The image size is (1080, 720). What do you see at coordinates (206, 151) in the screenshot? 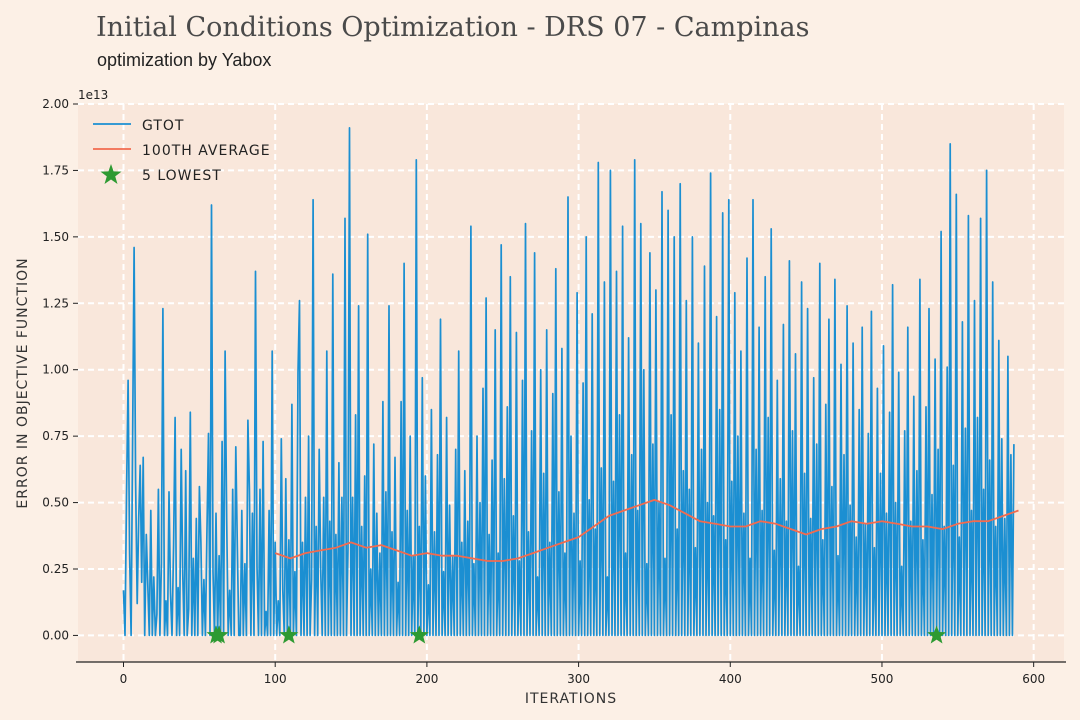
I see `legend-average-label: 100TH AVERAGE` at bounding box center [206, 151].